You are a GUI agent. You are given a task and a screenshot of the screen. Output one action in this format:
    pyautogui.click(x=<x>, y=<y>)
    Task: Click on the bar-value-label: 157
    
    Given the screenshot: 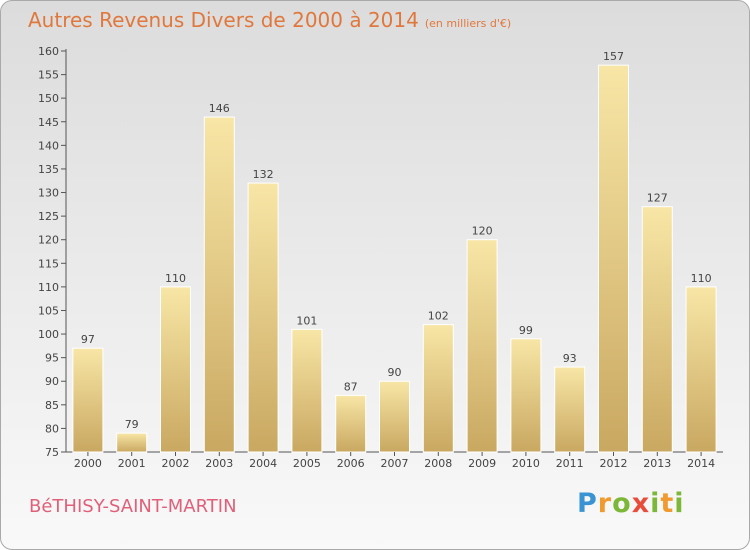 What is the action you would take?
    pyautogui.click(x=613, y=56)
    